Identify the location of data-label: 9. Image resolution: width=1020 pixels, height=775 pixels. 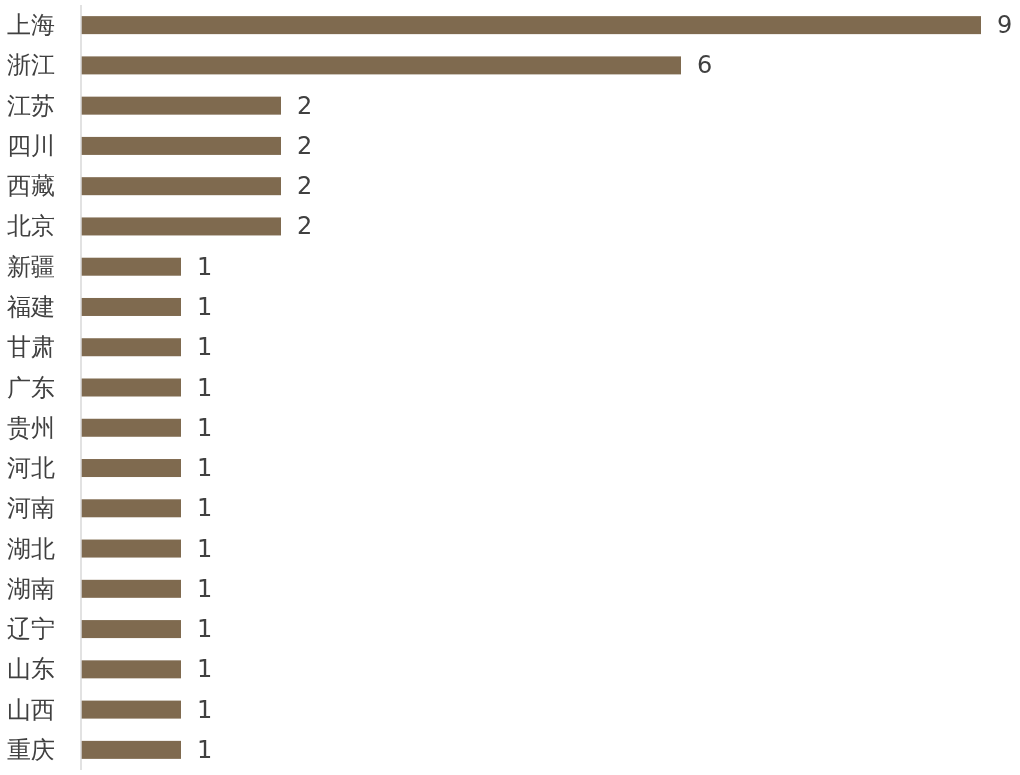
(1005, 25).